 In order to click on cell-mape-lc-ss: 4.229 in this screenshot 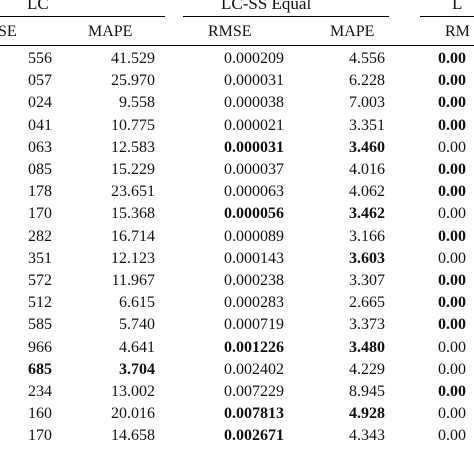, I will do `click(367, 369)`.